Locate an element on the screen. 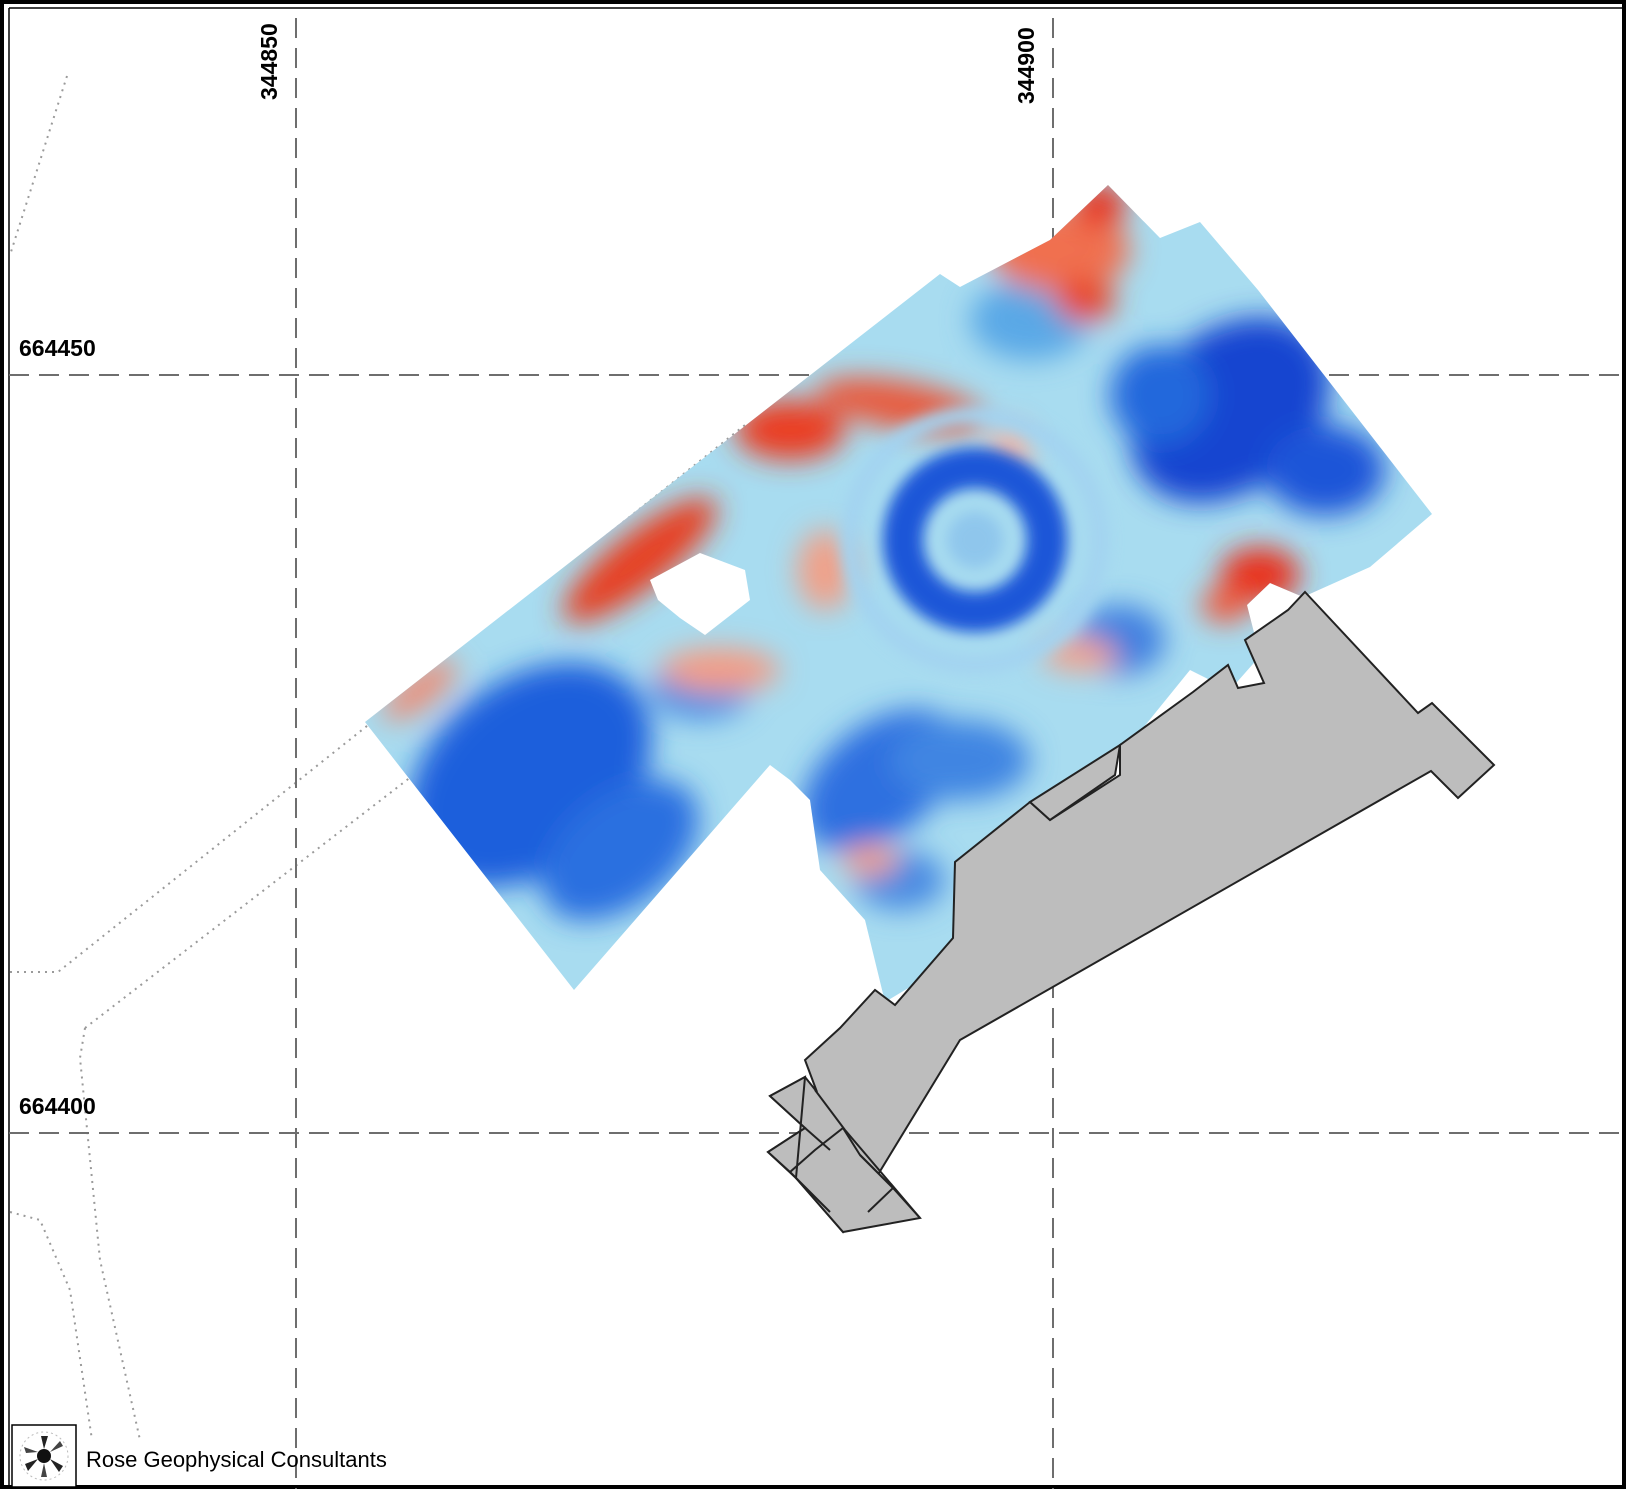 The width and height of the screenshot is (1626, 1489). grid-label-easting-1: 344850 is located at coordinates (269, 61).